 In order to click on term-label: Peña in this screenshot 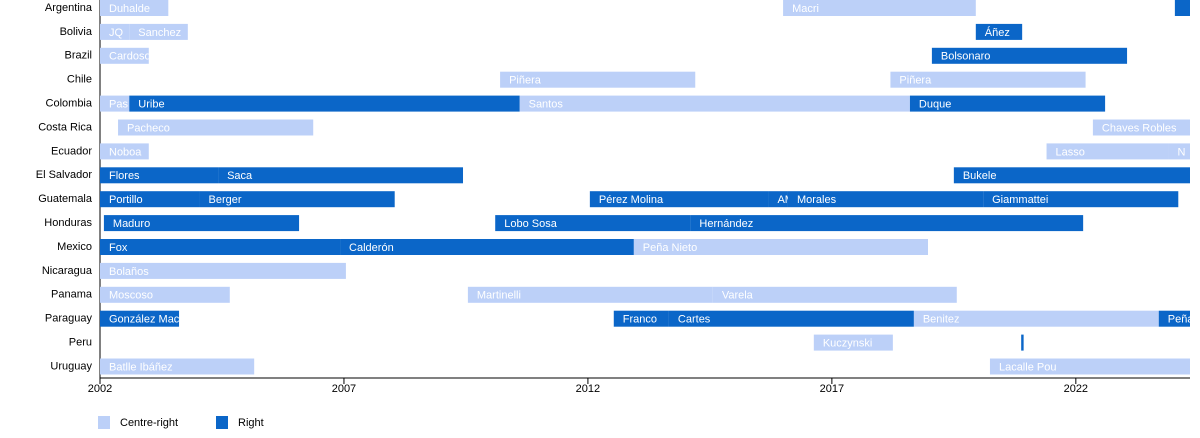, I will do `click(1181, 320)`.